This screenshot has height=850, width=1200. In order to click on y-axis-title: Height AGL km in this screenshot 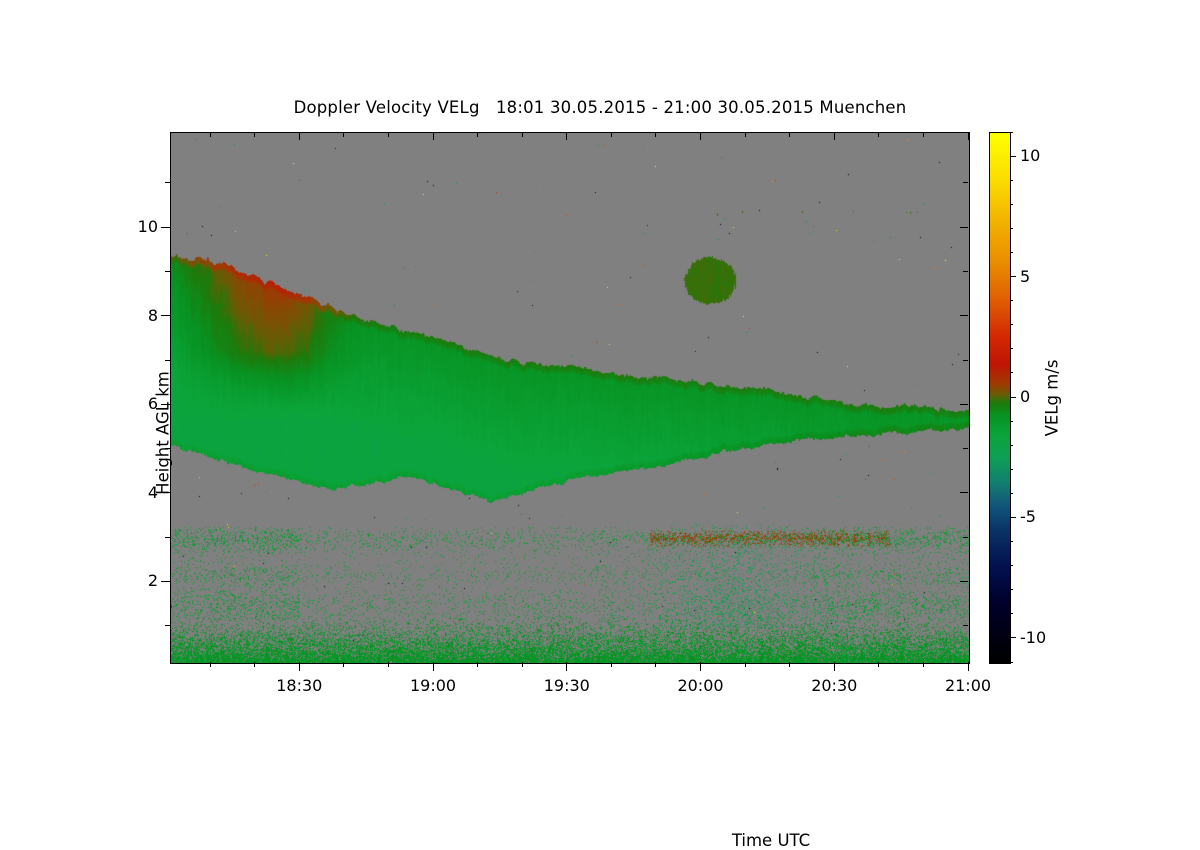, I will do `click(163, 433)`.